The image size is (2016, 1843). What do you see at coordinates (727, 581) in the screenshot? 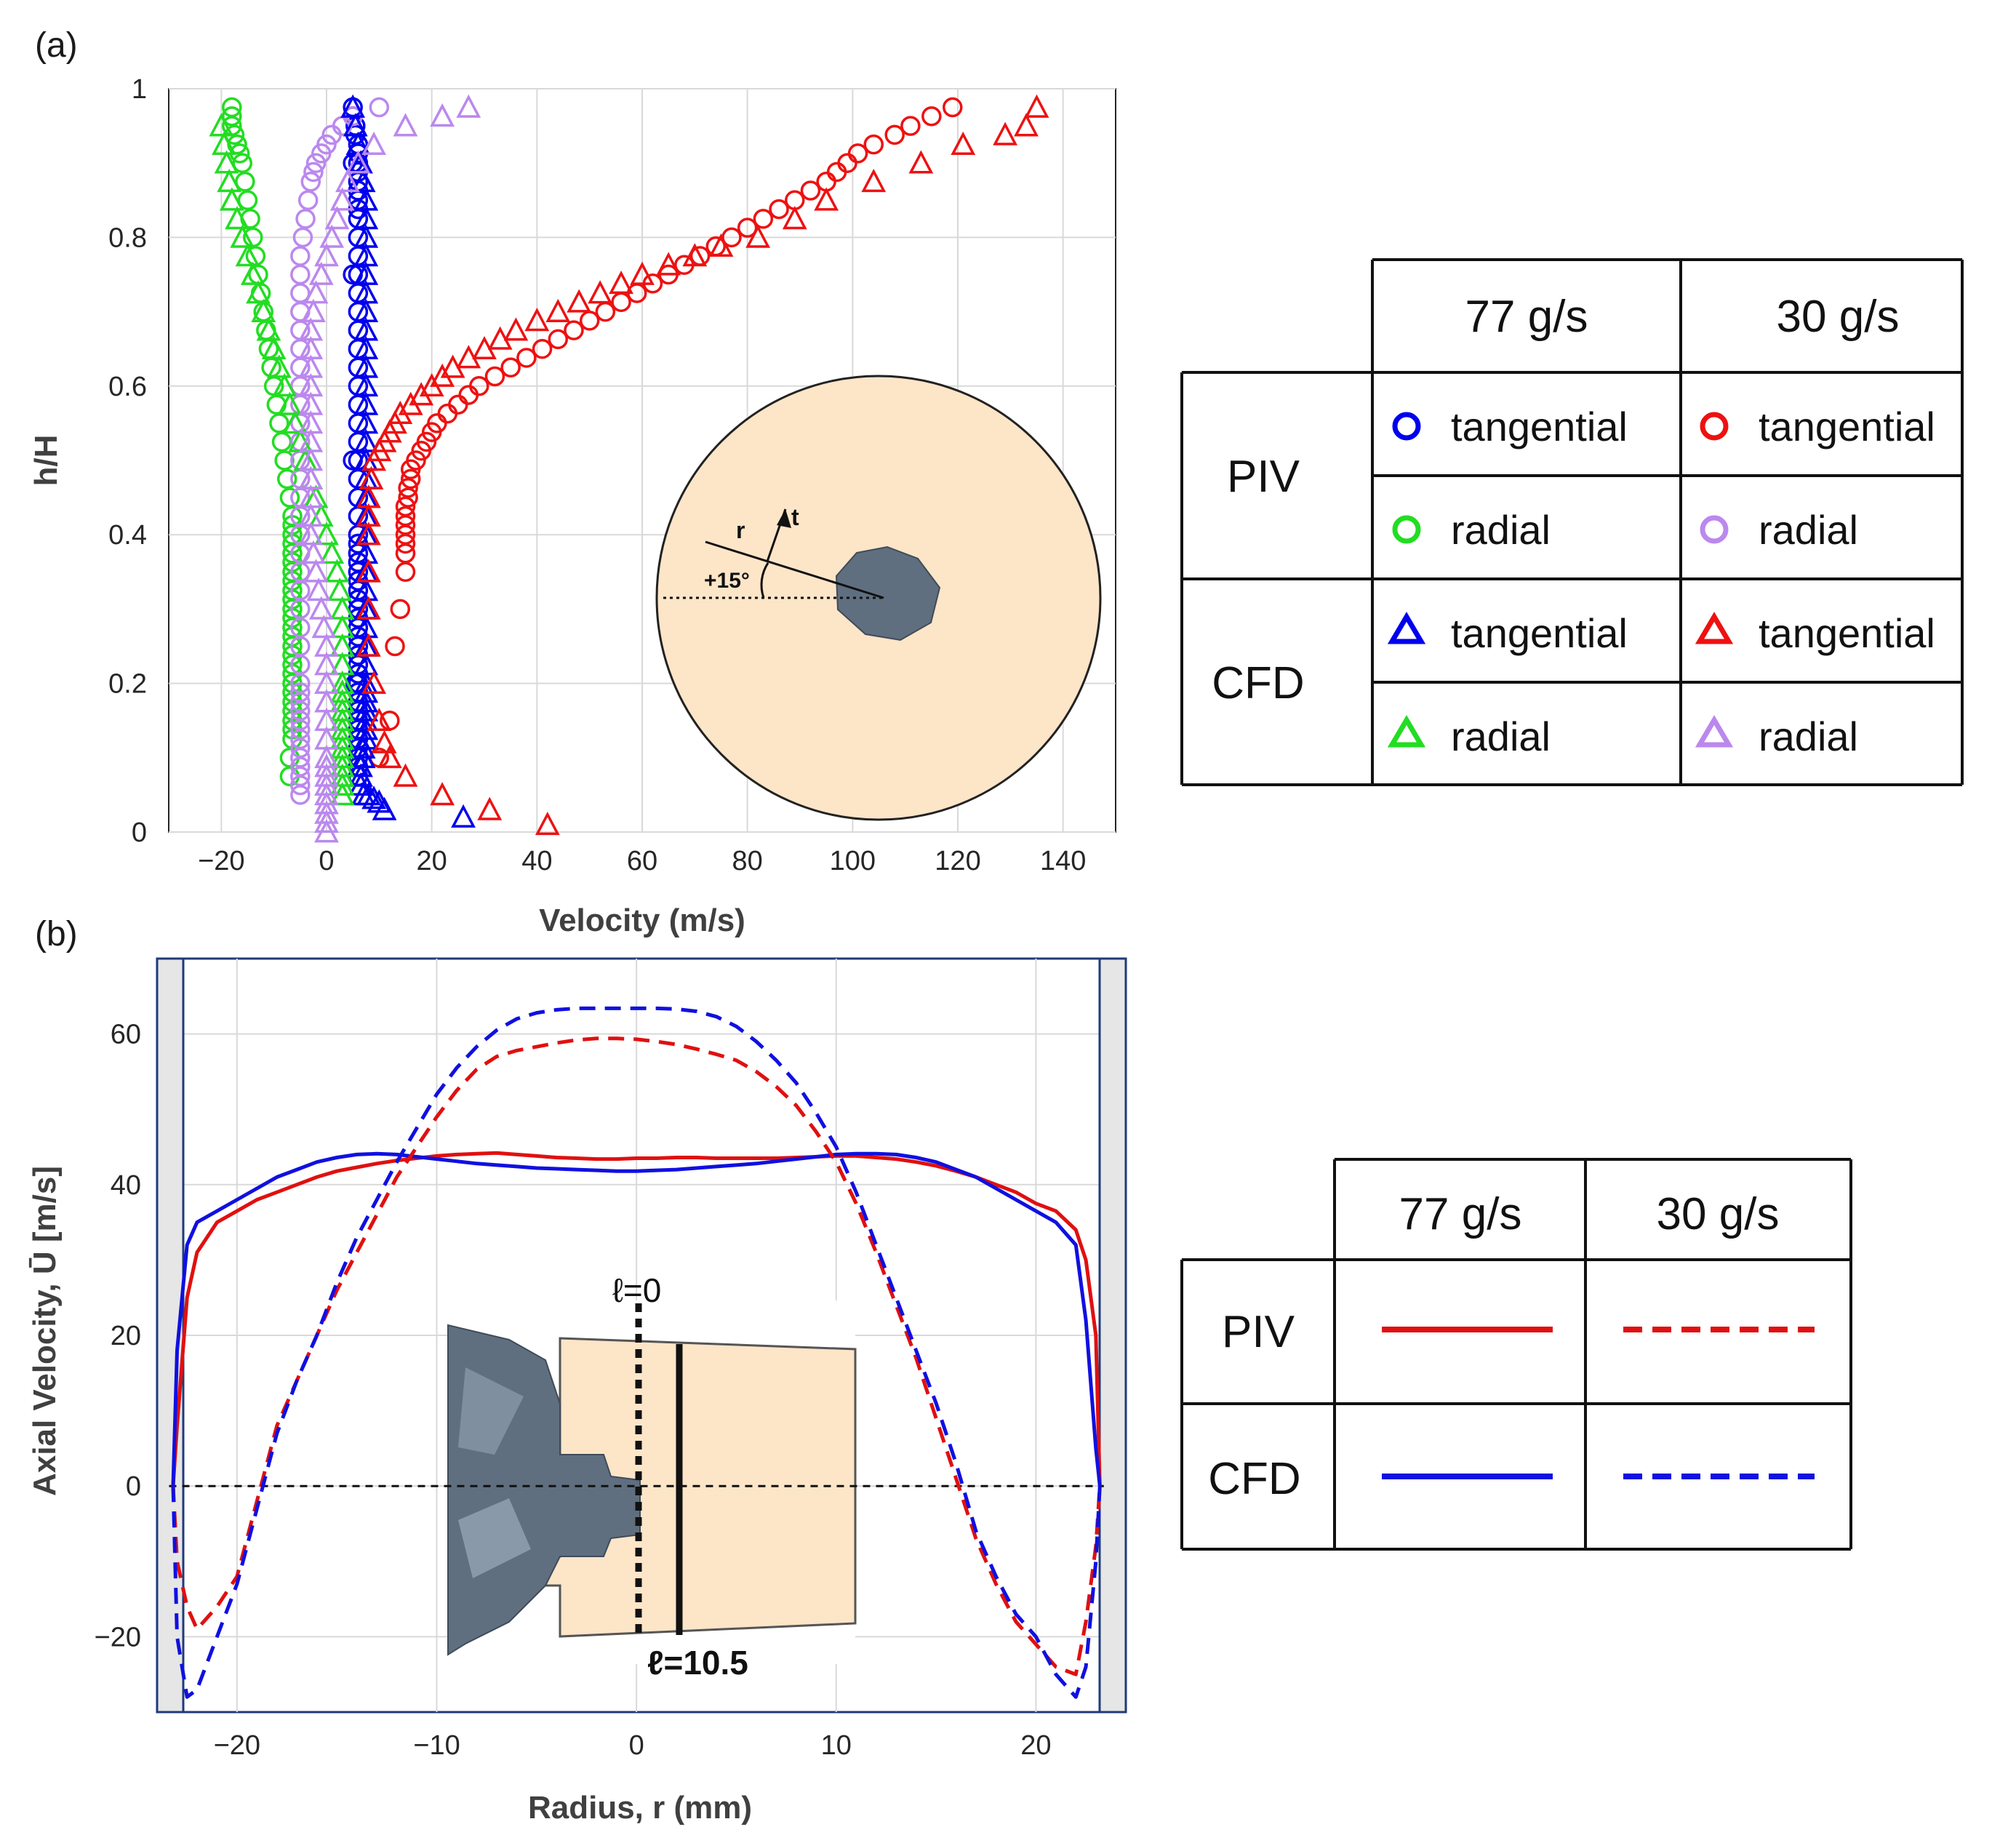
I see `inset-label-angle: +15°` at bounding box center [727, 581].